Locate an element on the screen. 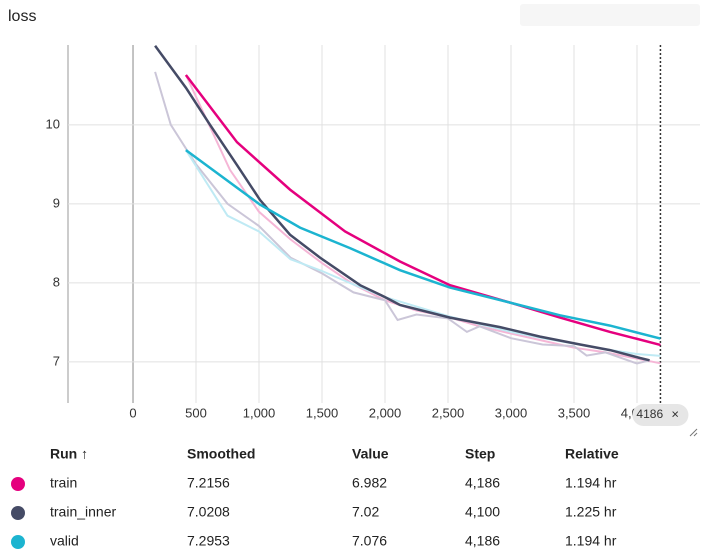 The image size is (706, 551). table-cell: 1.225 hr is located at coordinates (591, 512).